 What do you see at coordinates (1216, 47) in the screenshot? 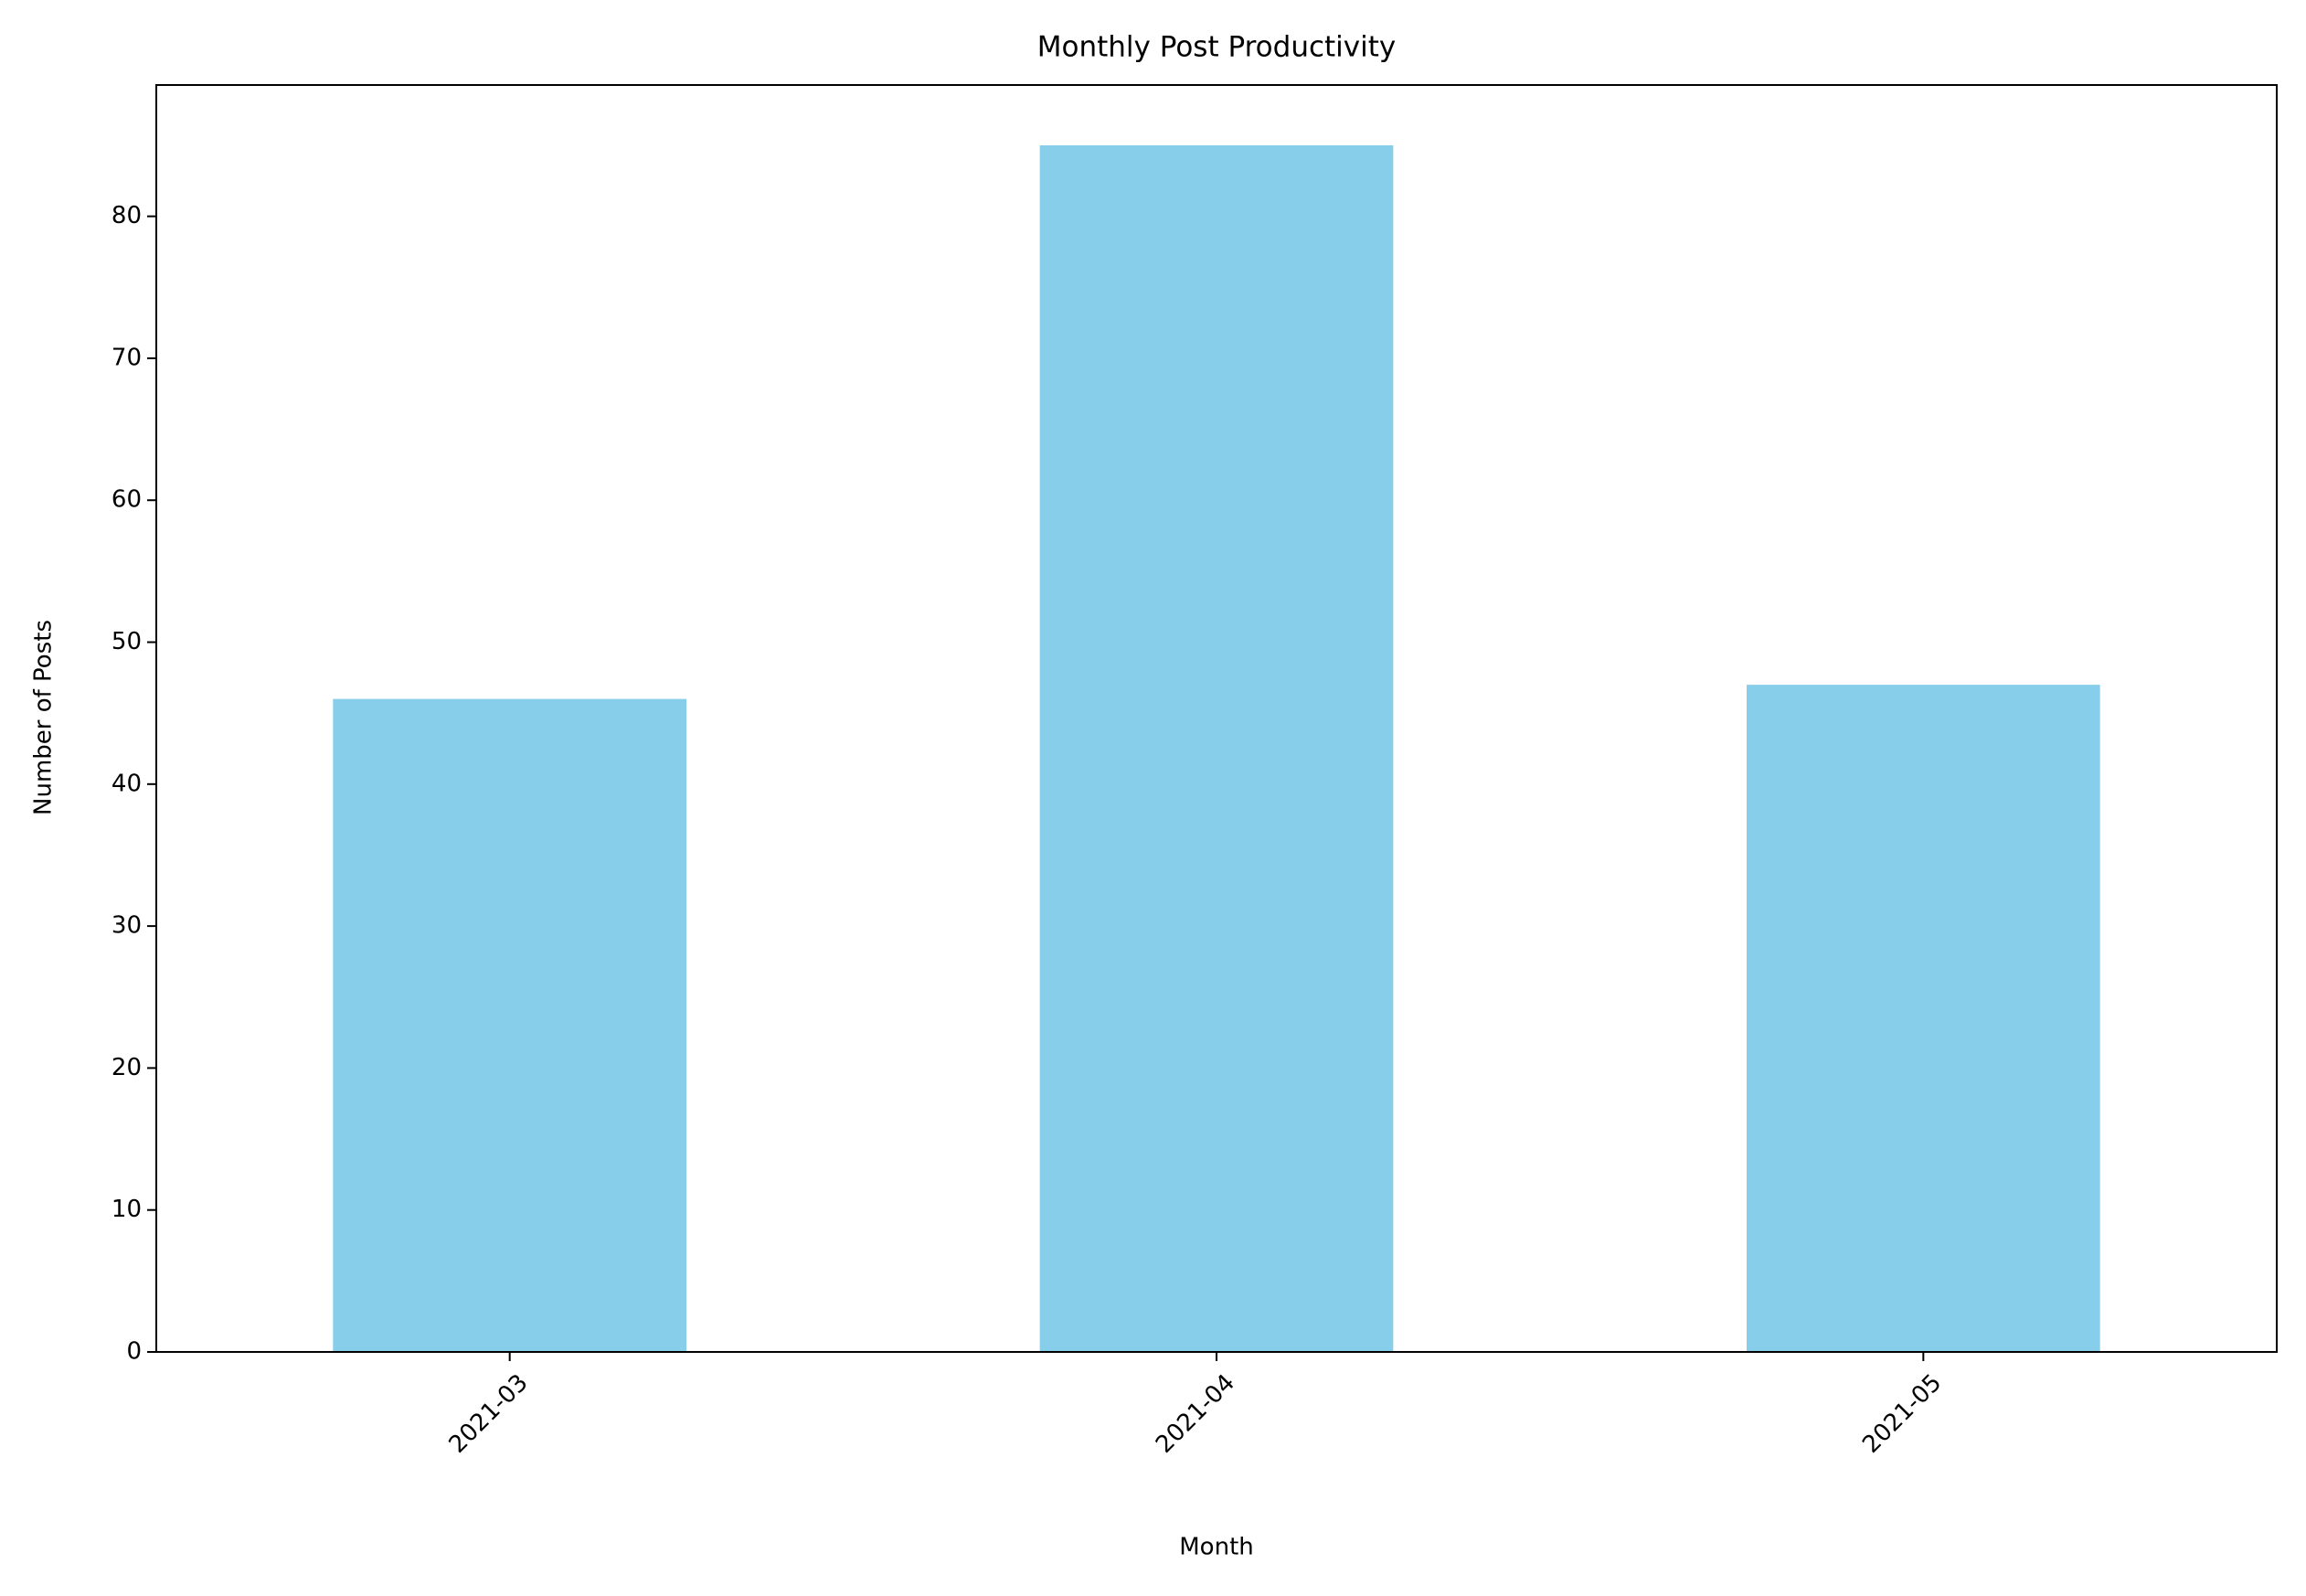
I see `chart-title: Monthly Post Productivity` at bounding box center [1216, 47].